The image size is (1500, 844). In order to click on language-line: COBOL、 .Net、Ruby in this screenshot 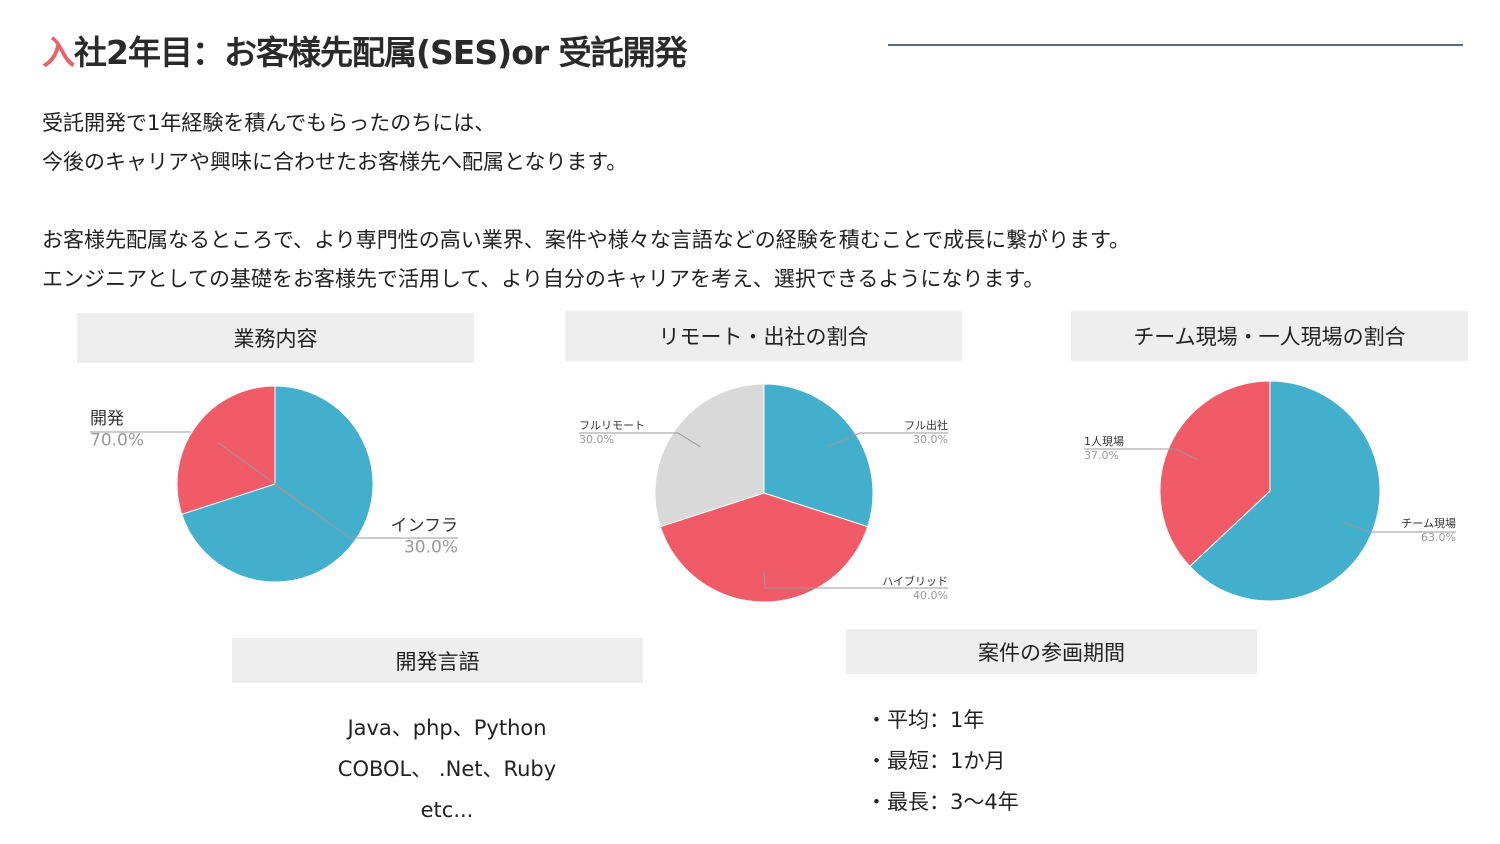, I will do `click(447, 769)`.